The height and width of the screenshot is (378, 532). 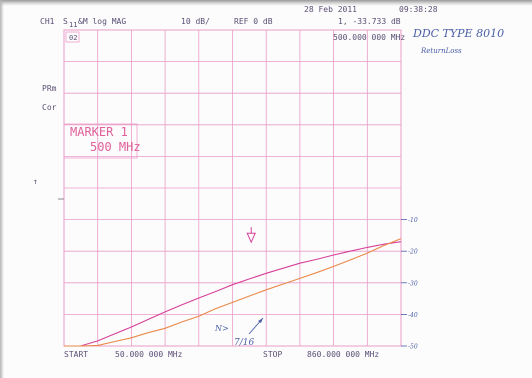 I want to click on label-7-16-arrowhead-icon, so click(x=260, y=320).